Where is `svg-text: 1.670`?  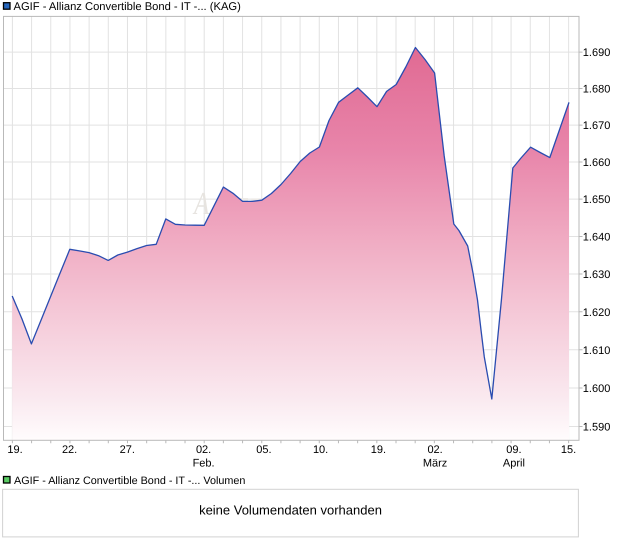 svg-text: 1.670 is located at coordinates (597, 126).